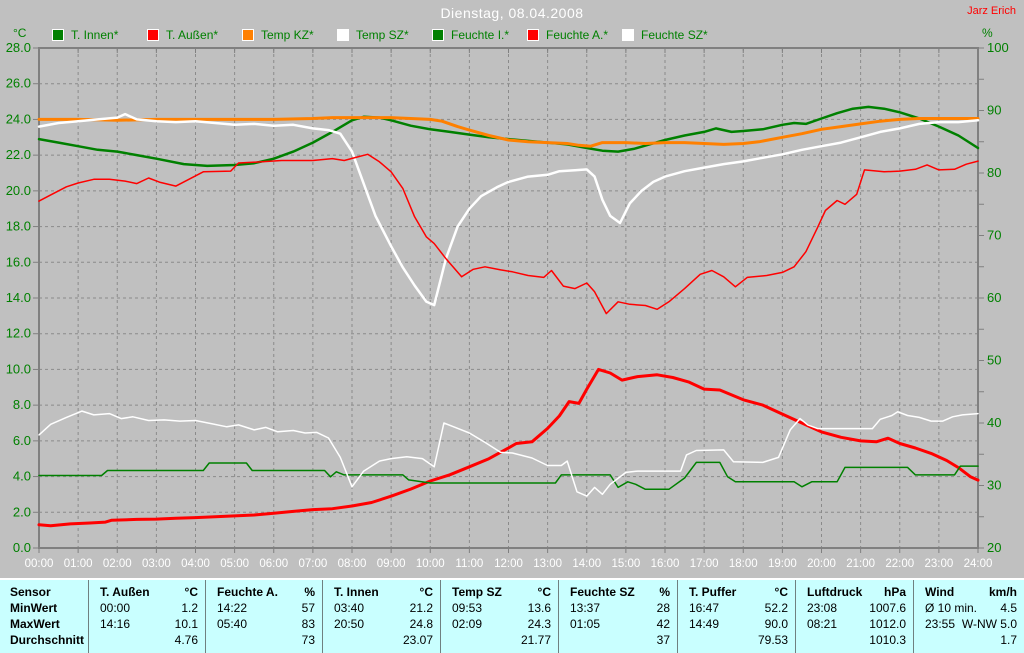 This screenshot has width=1024, height=653. I want to click on cell-time: 03:40, so click(349, 608).